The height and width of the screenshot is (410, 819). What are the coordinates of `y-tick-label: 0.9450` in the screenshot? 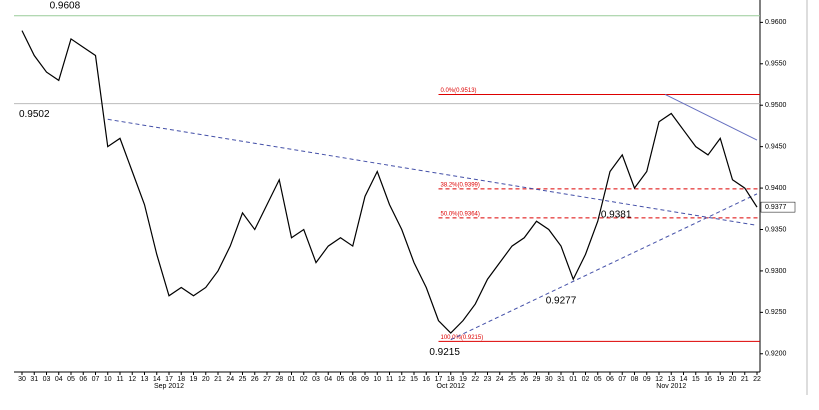 It's located at (776, 146).